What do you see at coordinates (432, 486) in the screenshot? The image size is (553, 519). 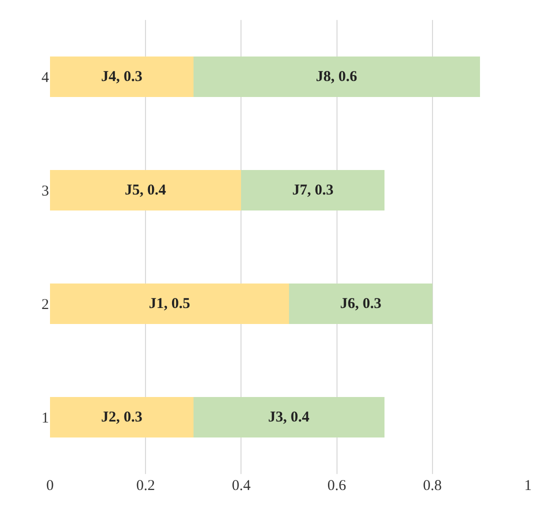 I see `x-tick-label: 0.8` at bounding box center [432, 486].